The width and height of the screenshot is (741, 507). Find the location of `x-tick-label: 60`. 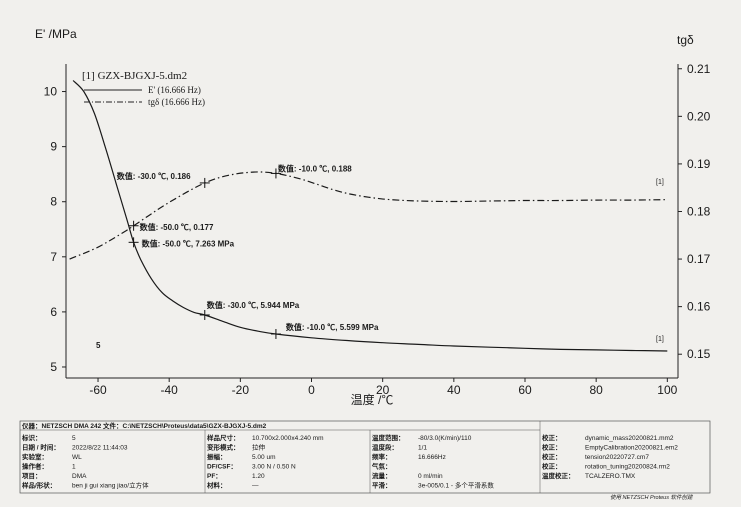

x-tick-label: 60 is located at coordinates (525, 390).